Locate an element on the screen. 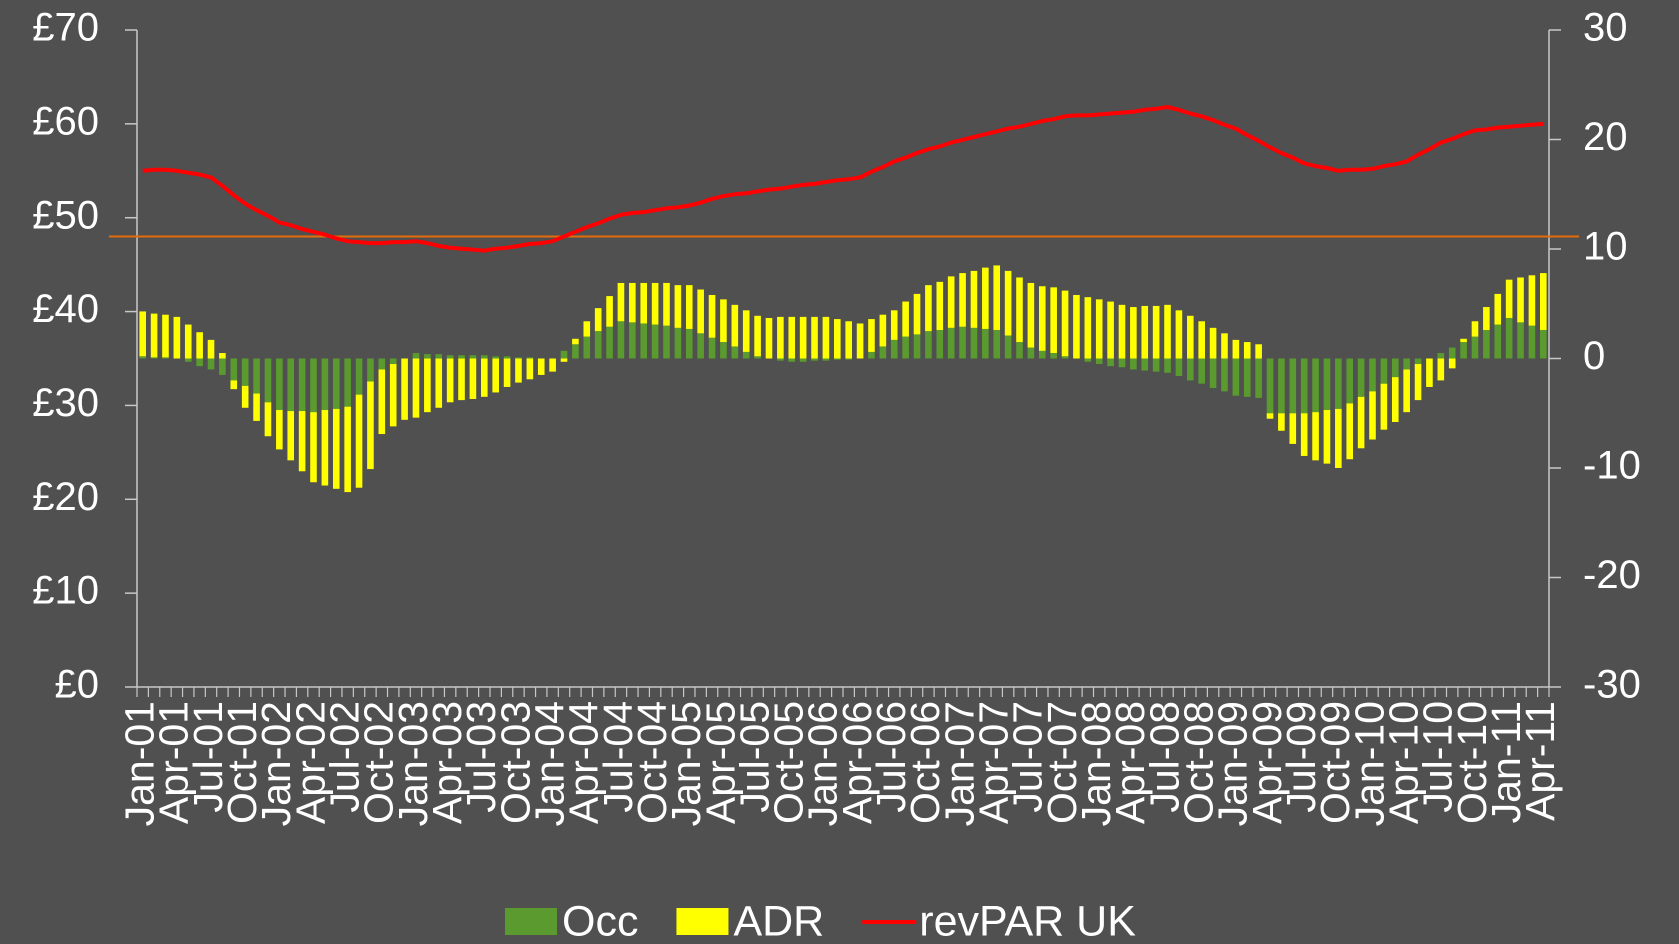 The height and width of the screenshot is (944, 1679). x-tick-label: Jul-05 is located at coordinates (754, 757).